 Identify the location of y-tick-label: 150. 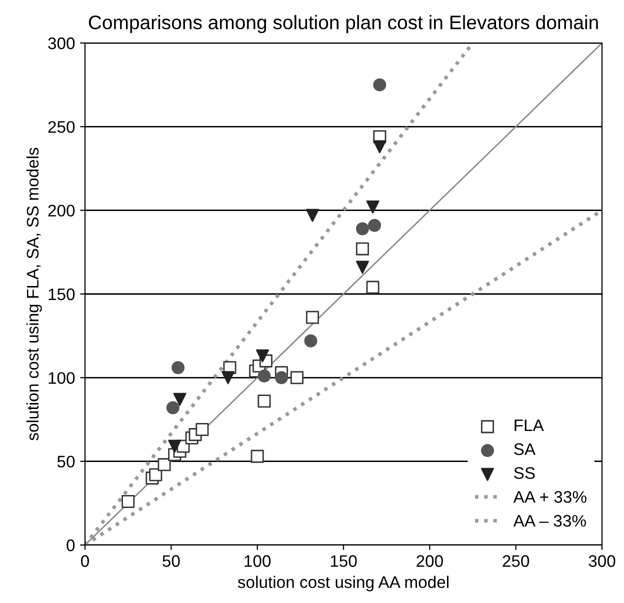
(61, 294).